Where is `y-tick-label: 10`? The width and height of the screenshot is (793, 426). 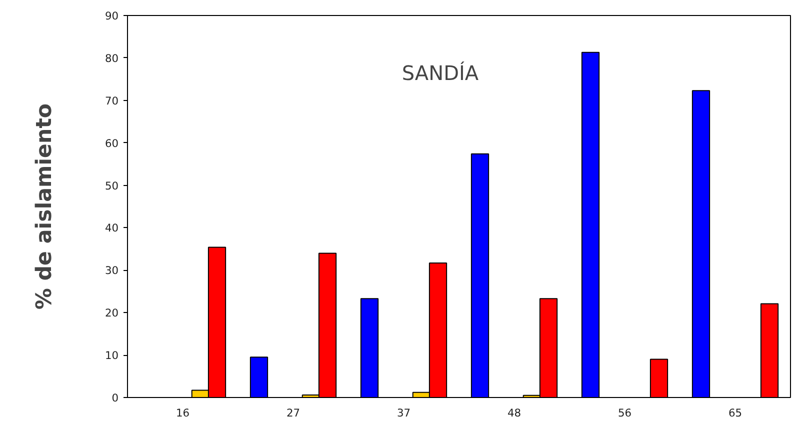
y-tick-label: 10 is located at coordinates (111, 355).